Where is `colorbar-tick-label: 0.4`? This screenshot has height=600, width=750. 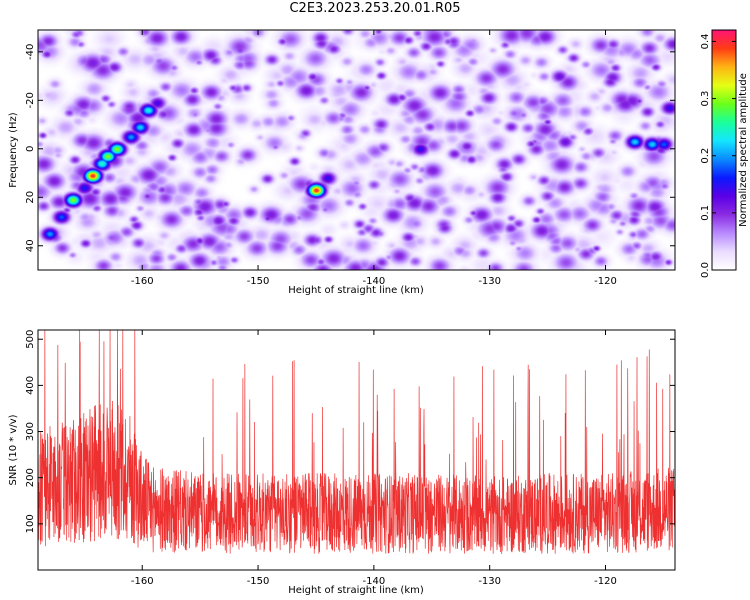
colorbar-tick-label: 0.4 is located at coordinates (705, 41).